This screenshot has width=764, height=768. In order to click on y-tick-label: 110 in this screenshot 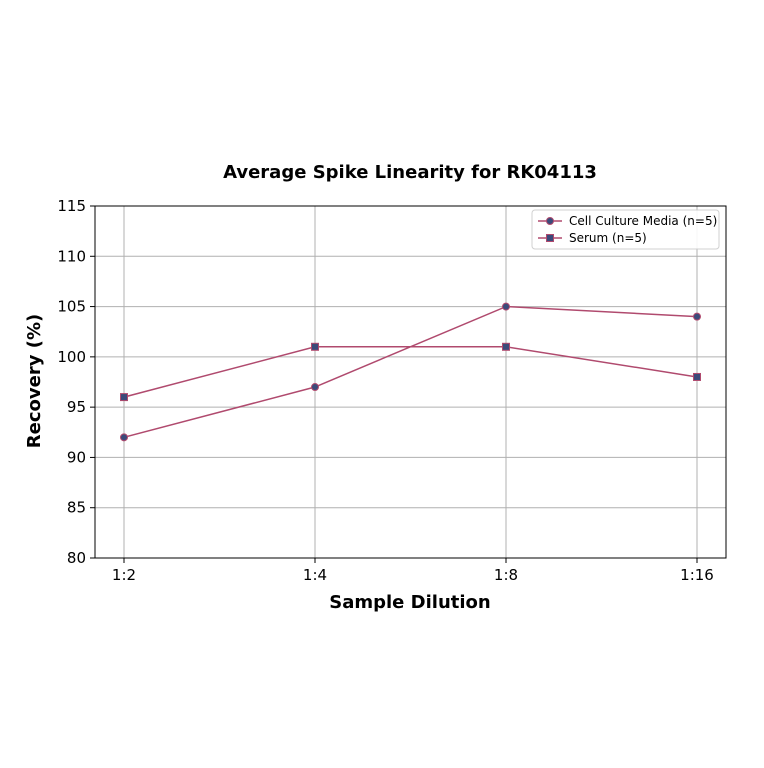, I will do `click(71, 256)`.